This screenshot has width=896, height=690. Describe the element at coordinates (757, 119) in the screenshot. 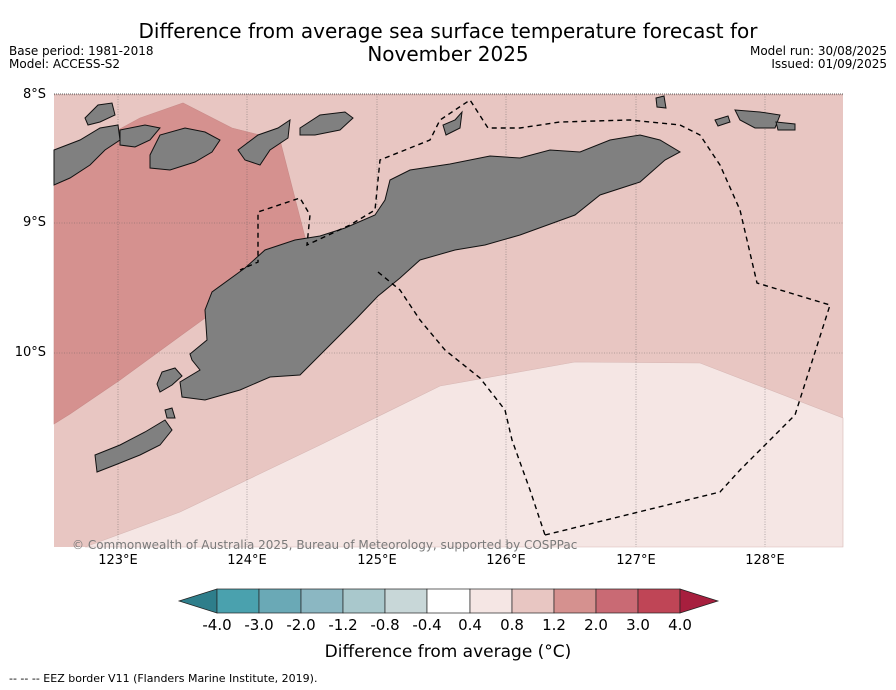

I see `wetar-island` at that location.